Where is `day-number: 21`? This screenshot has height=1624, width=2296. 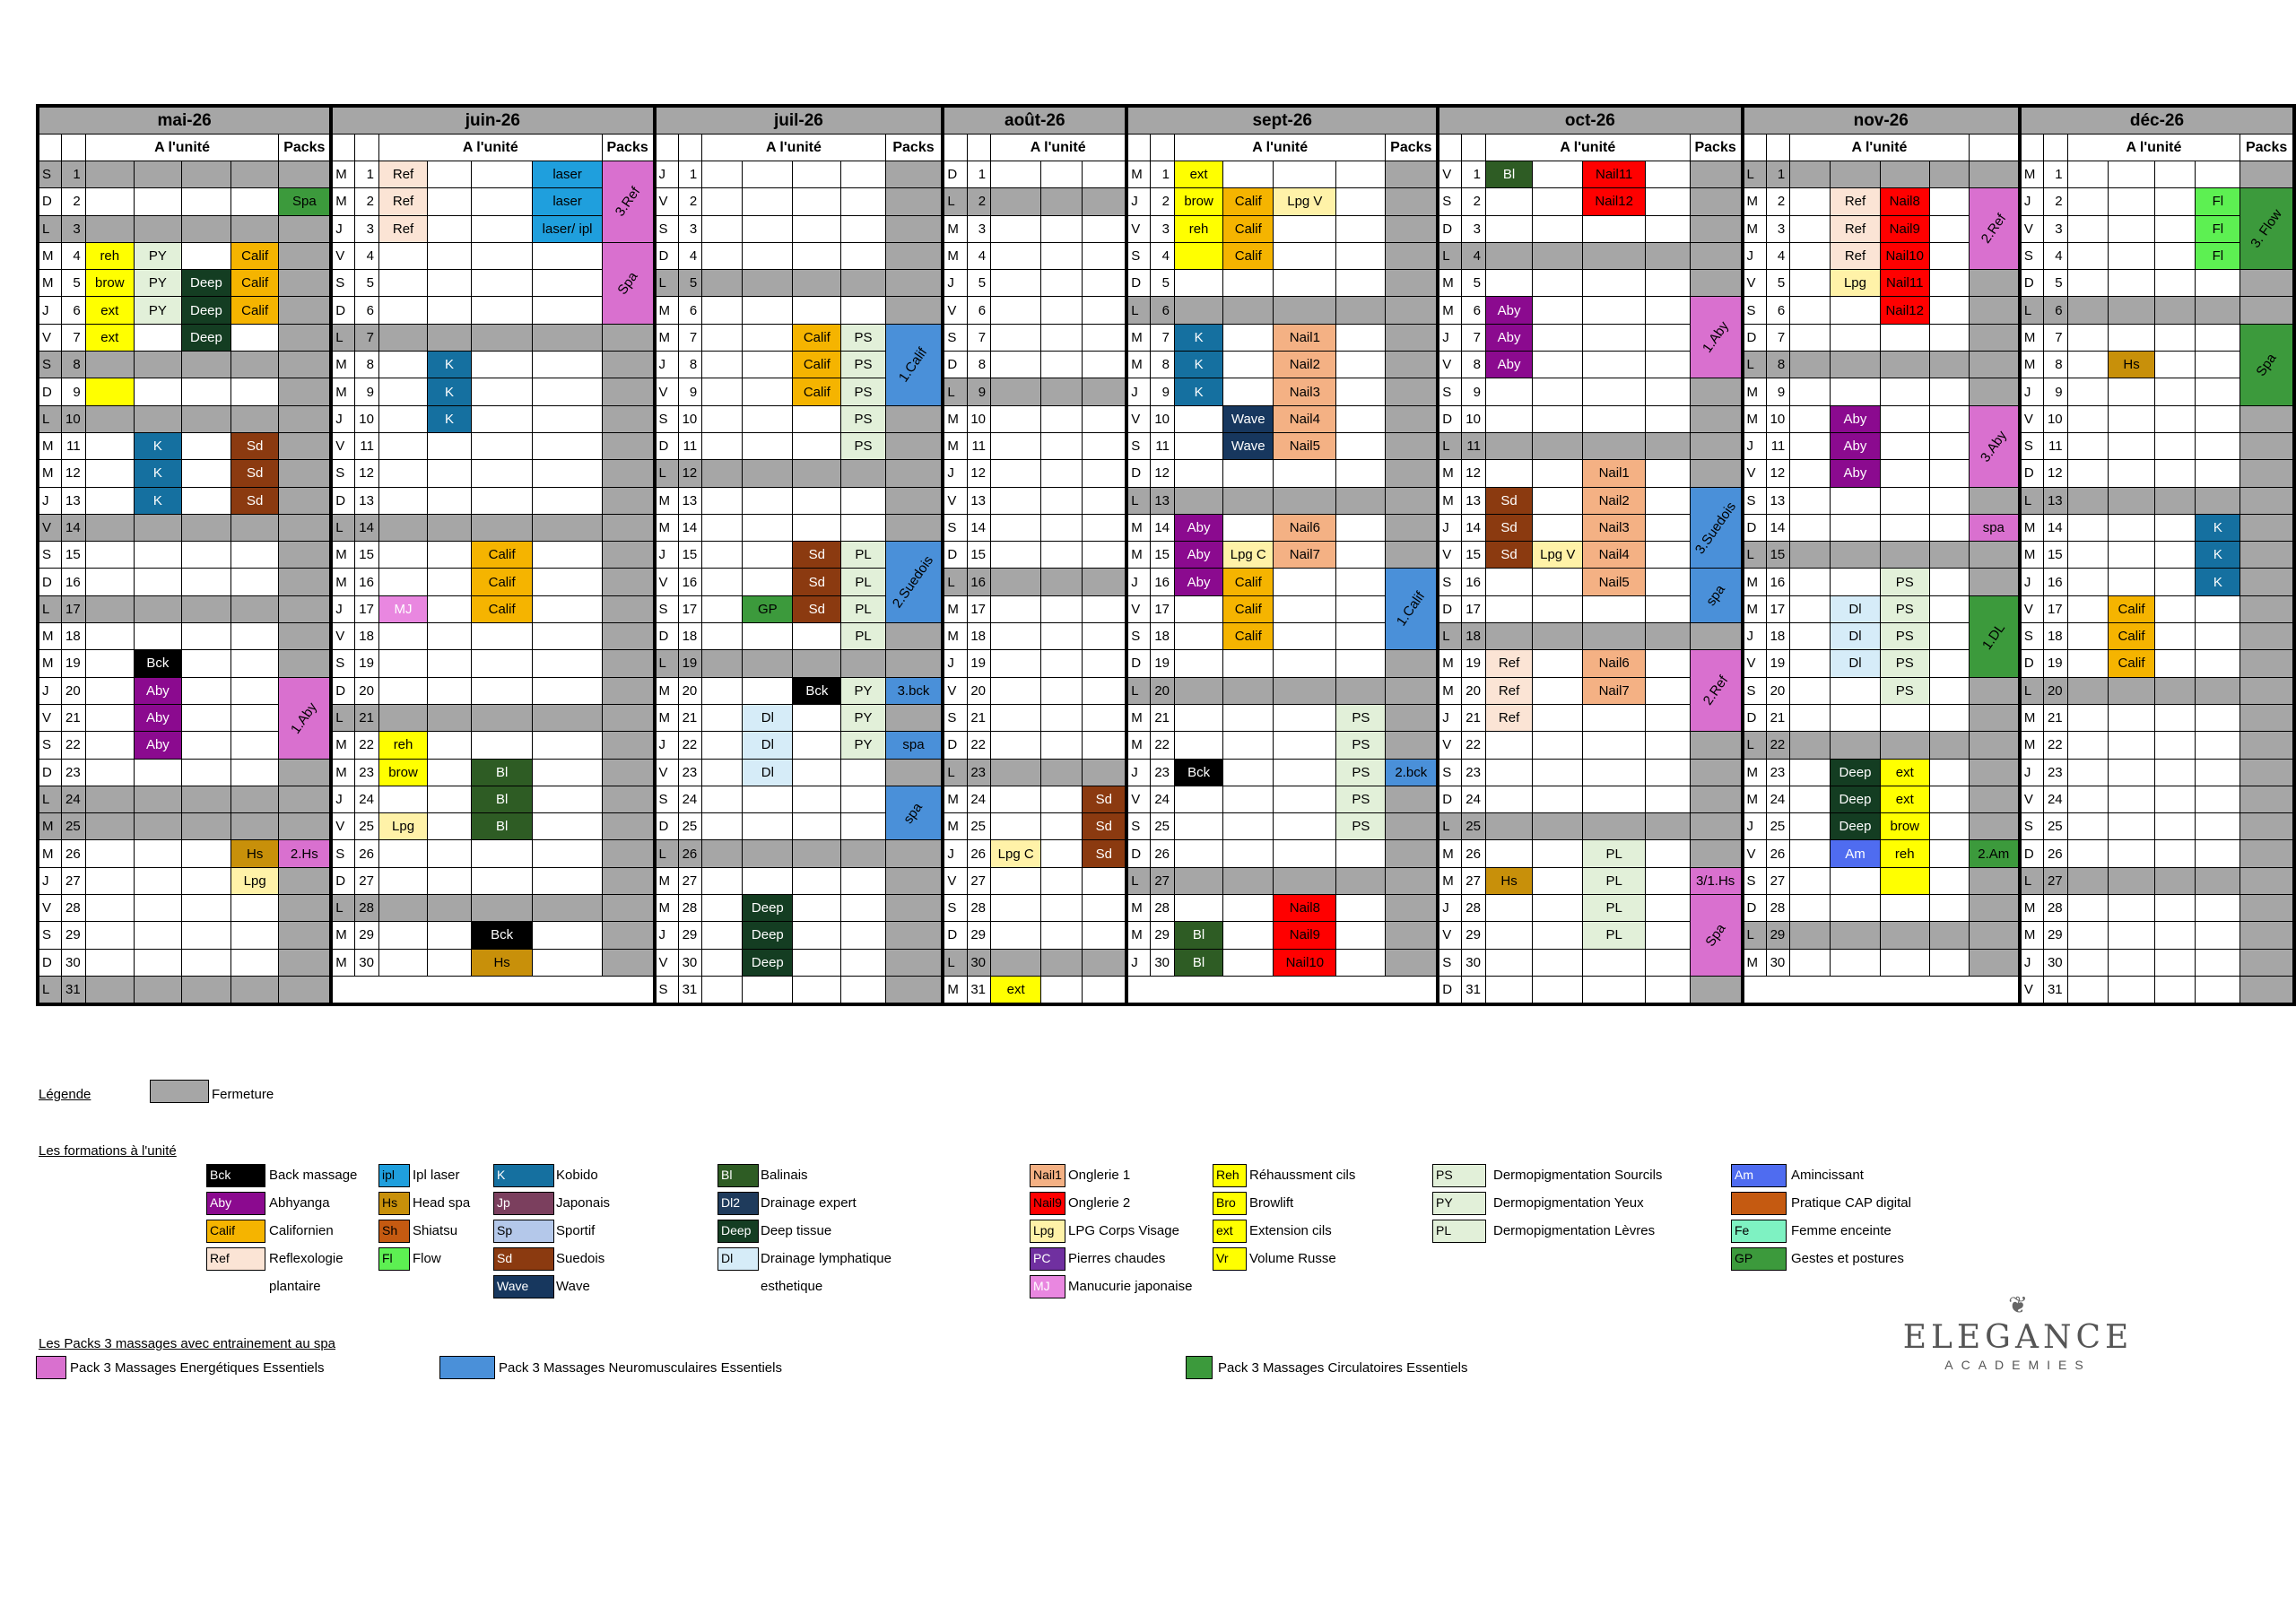
day-number: 21 is located at coordinates (366, 718).